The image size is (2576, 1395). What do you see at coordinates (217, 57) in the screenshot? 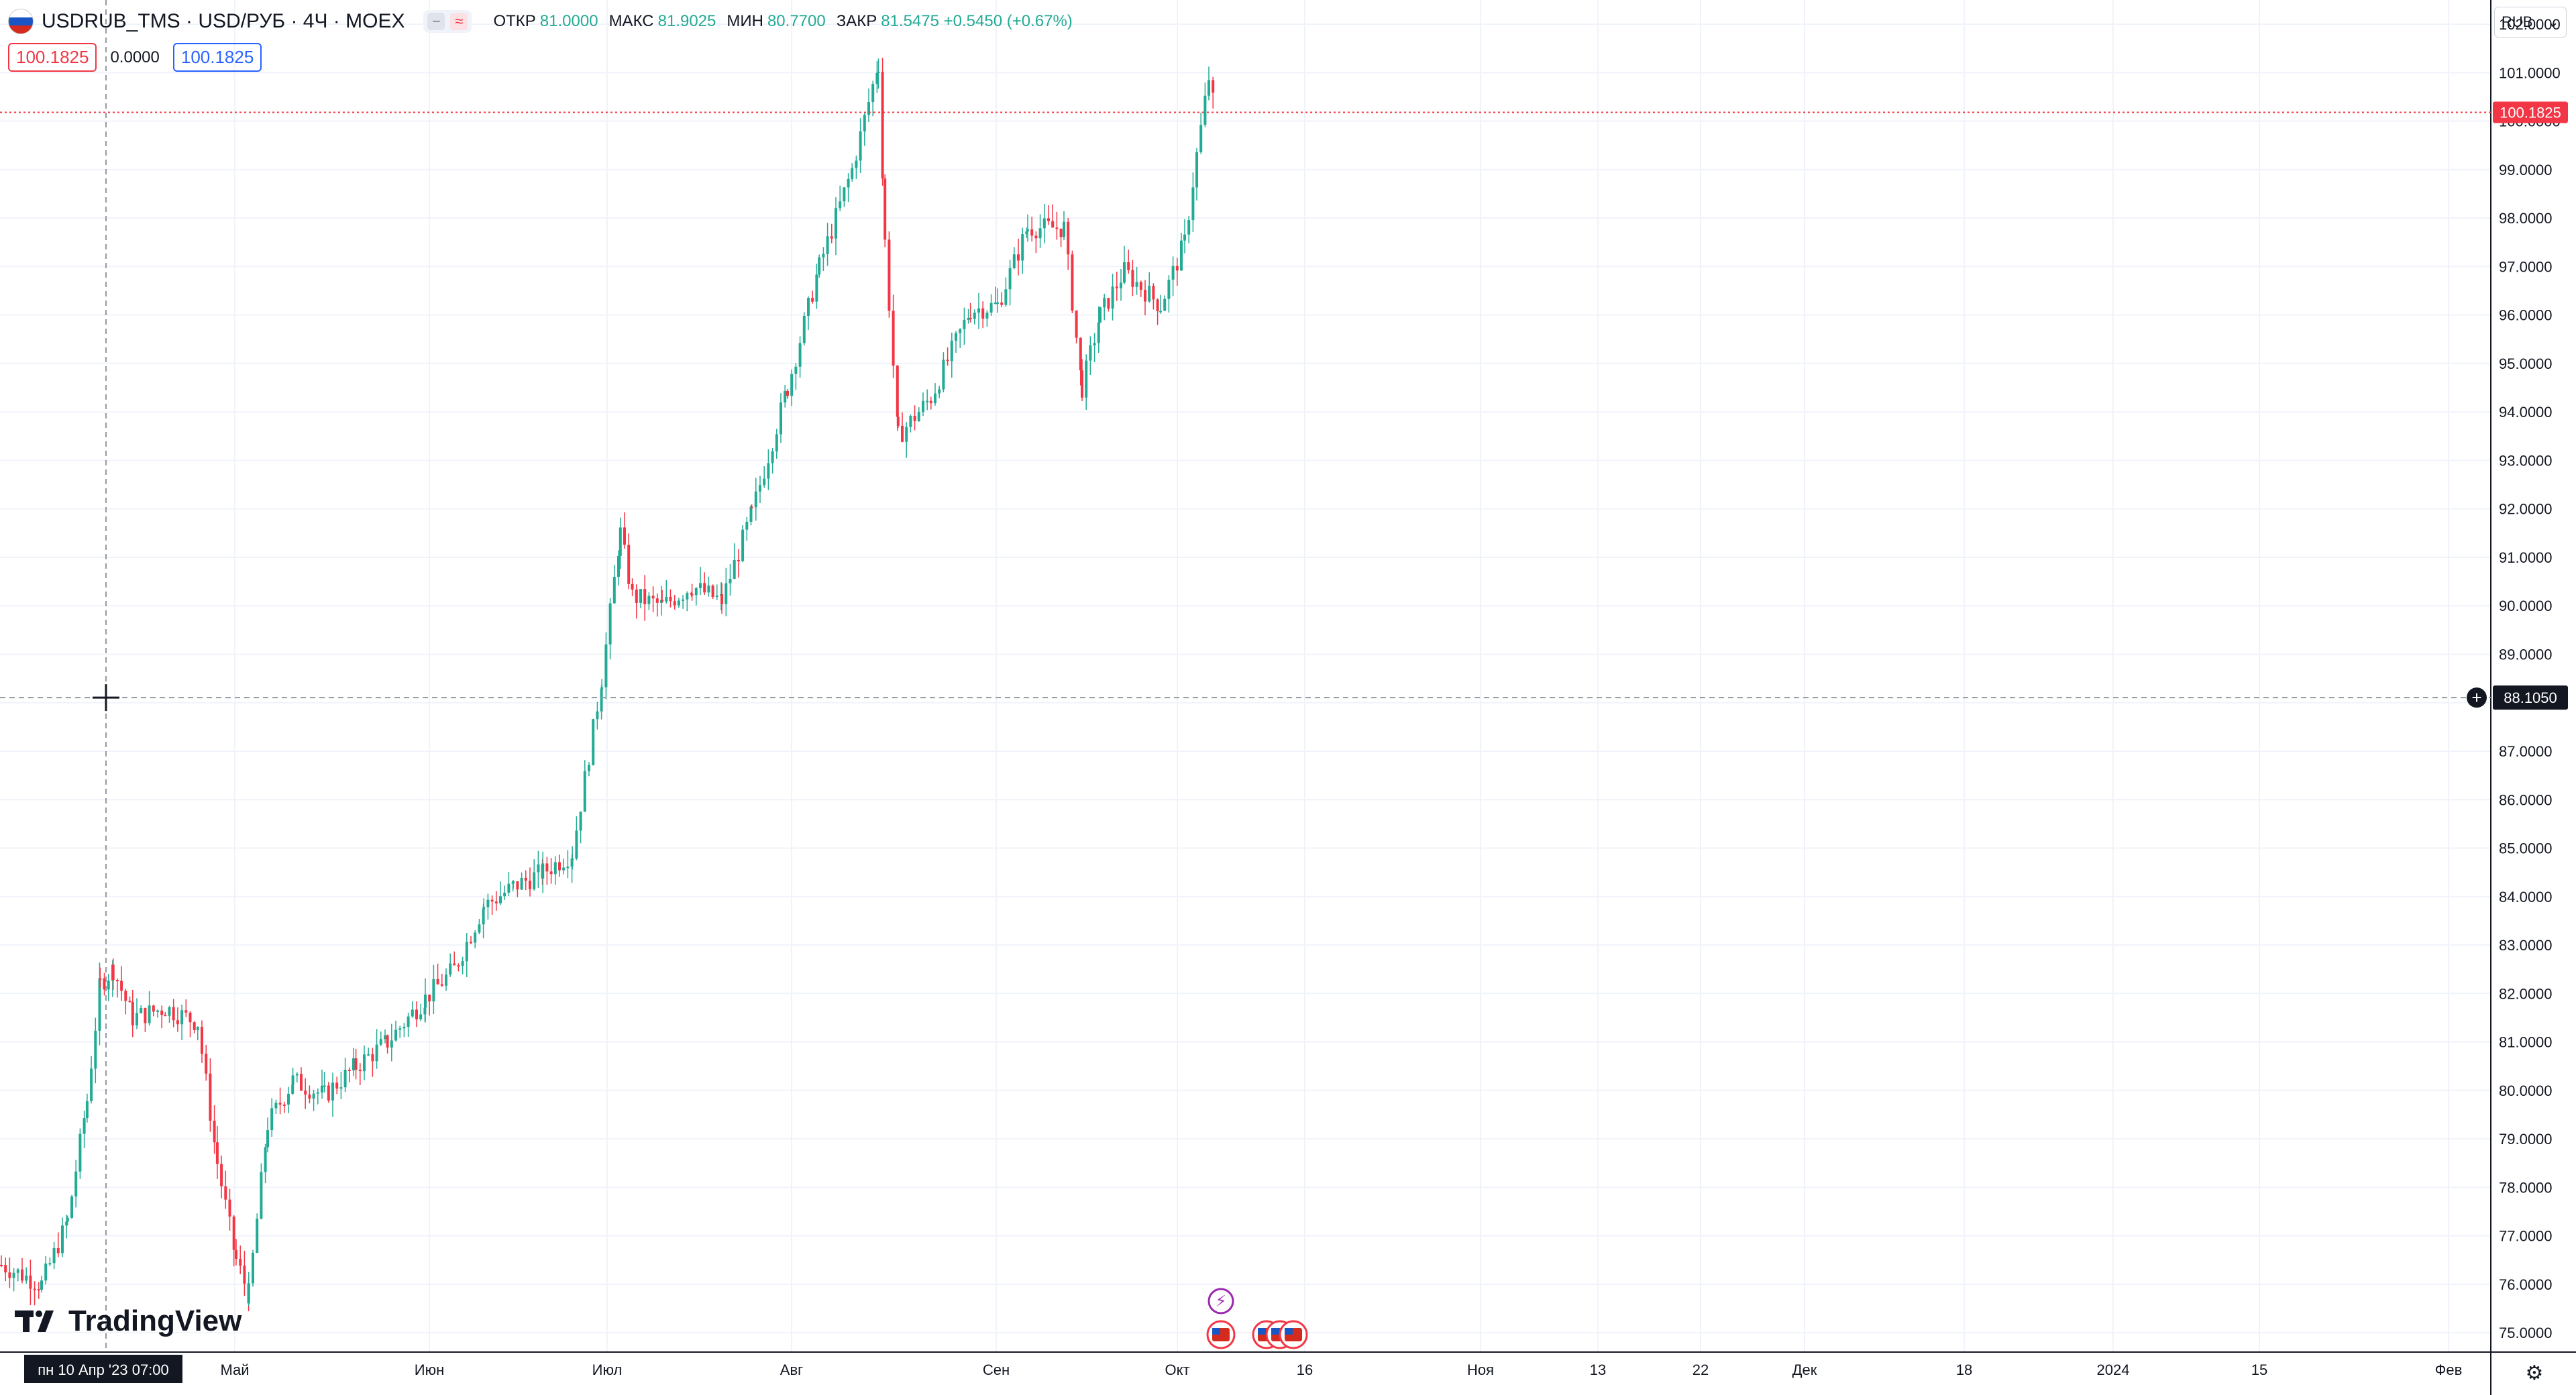
I see `buy-price-button: 100.1825` at bounding box center [217, 57].